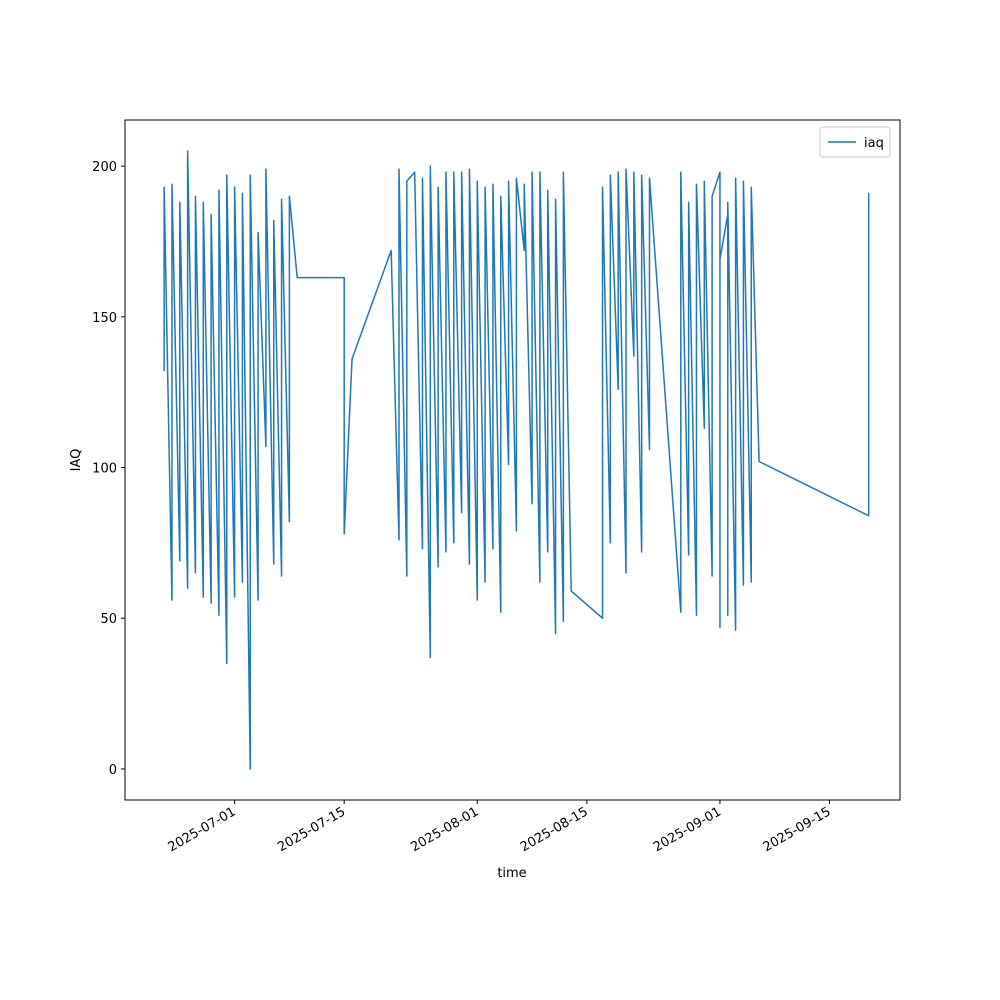 The height and width of the screenshot is (1000, 1000). Describe the element at coordinates (108, 619) in the screenshot. I see `y-tick-label: 50` at that location.